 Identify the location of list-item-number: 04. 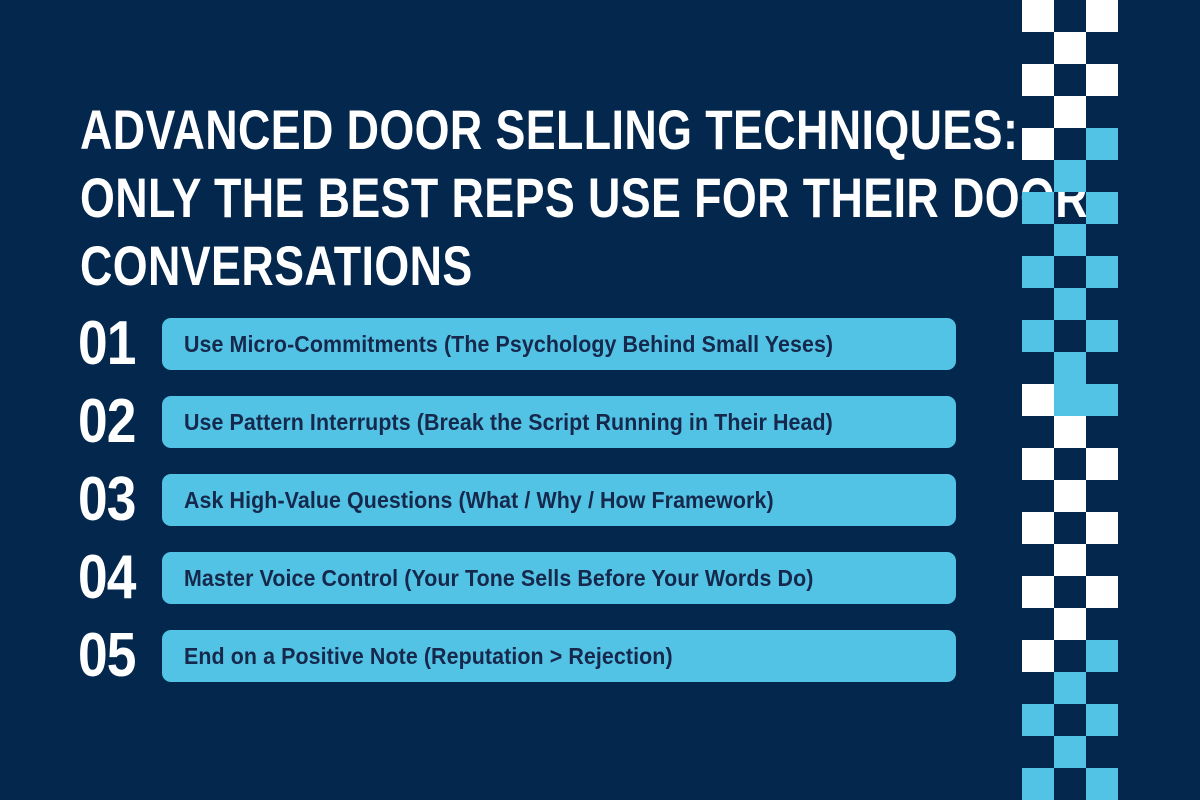
(107, 577).